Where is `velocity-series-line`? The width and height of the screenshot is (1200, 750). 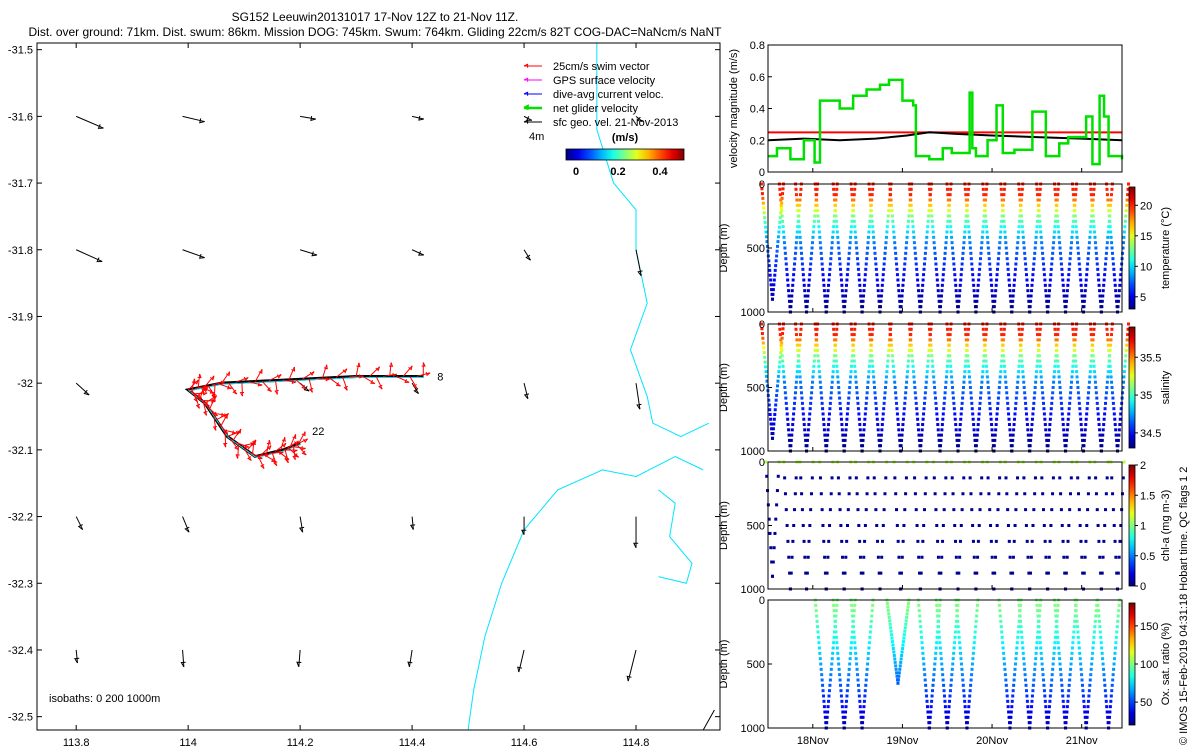 velocity-series-line is located at coordinates (946, 122).